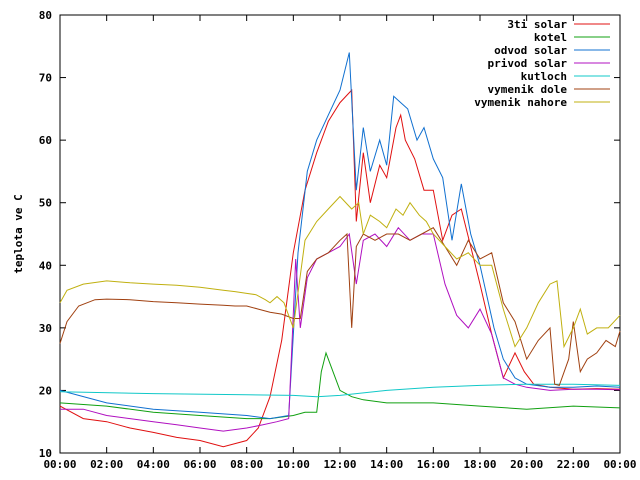 This screenshot has width=640, height=480. Describe the element at coordinates (45, 265) in the screenshot. I see `y-tick-label: 40` at that location.